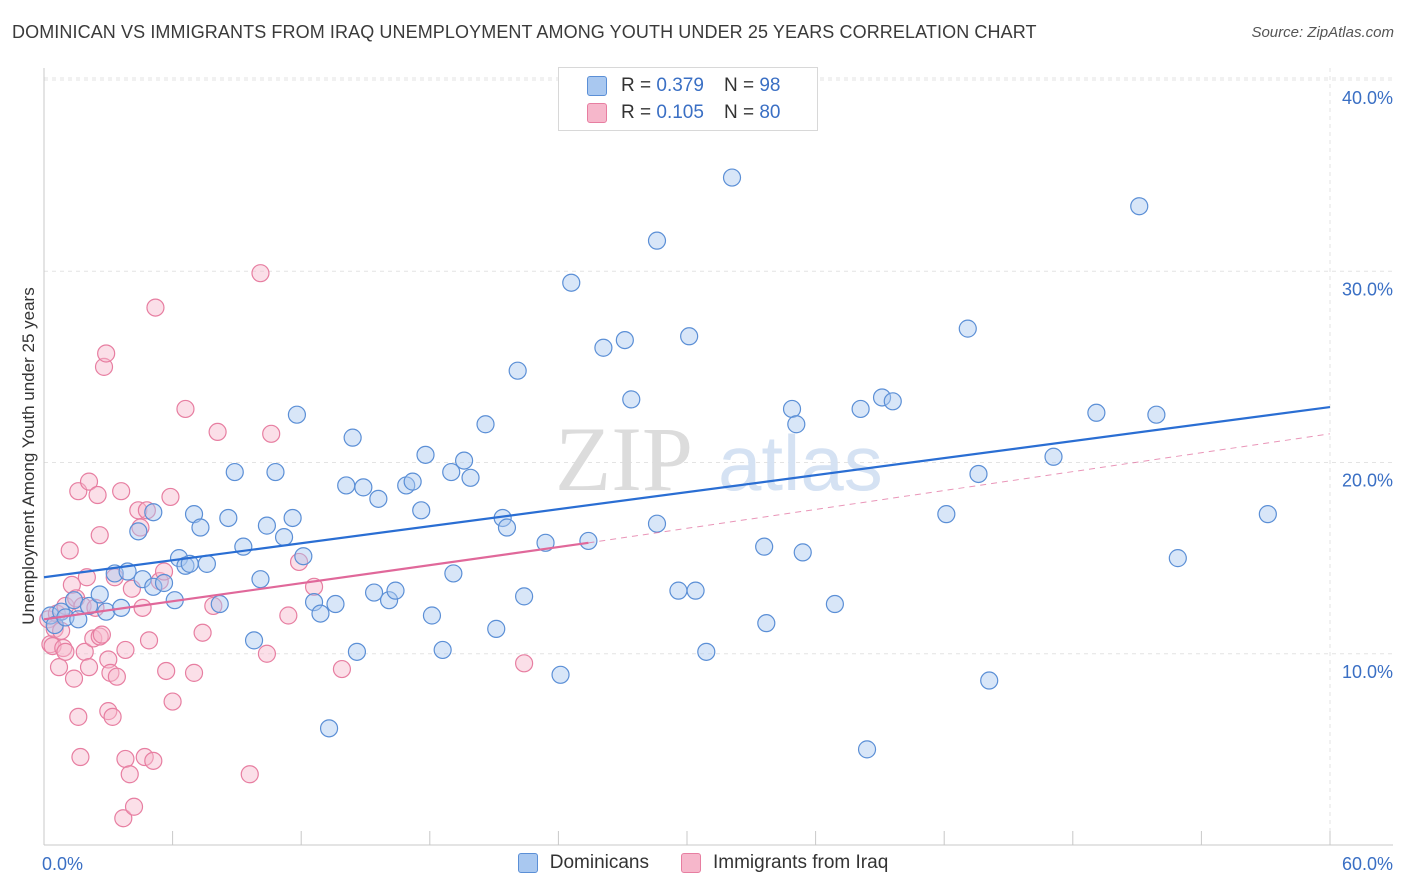 This screenshot has height=892, width=1406. I want to click on source-label: Source: ZipAtlas.com, so click(1322, 32).